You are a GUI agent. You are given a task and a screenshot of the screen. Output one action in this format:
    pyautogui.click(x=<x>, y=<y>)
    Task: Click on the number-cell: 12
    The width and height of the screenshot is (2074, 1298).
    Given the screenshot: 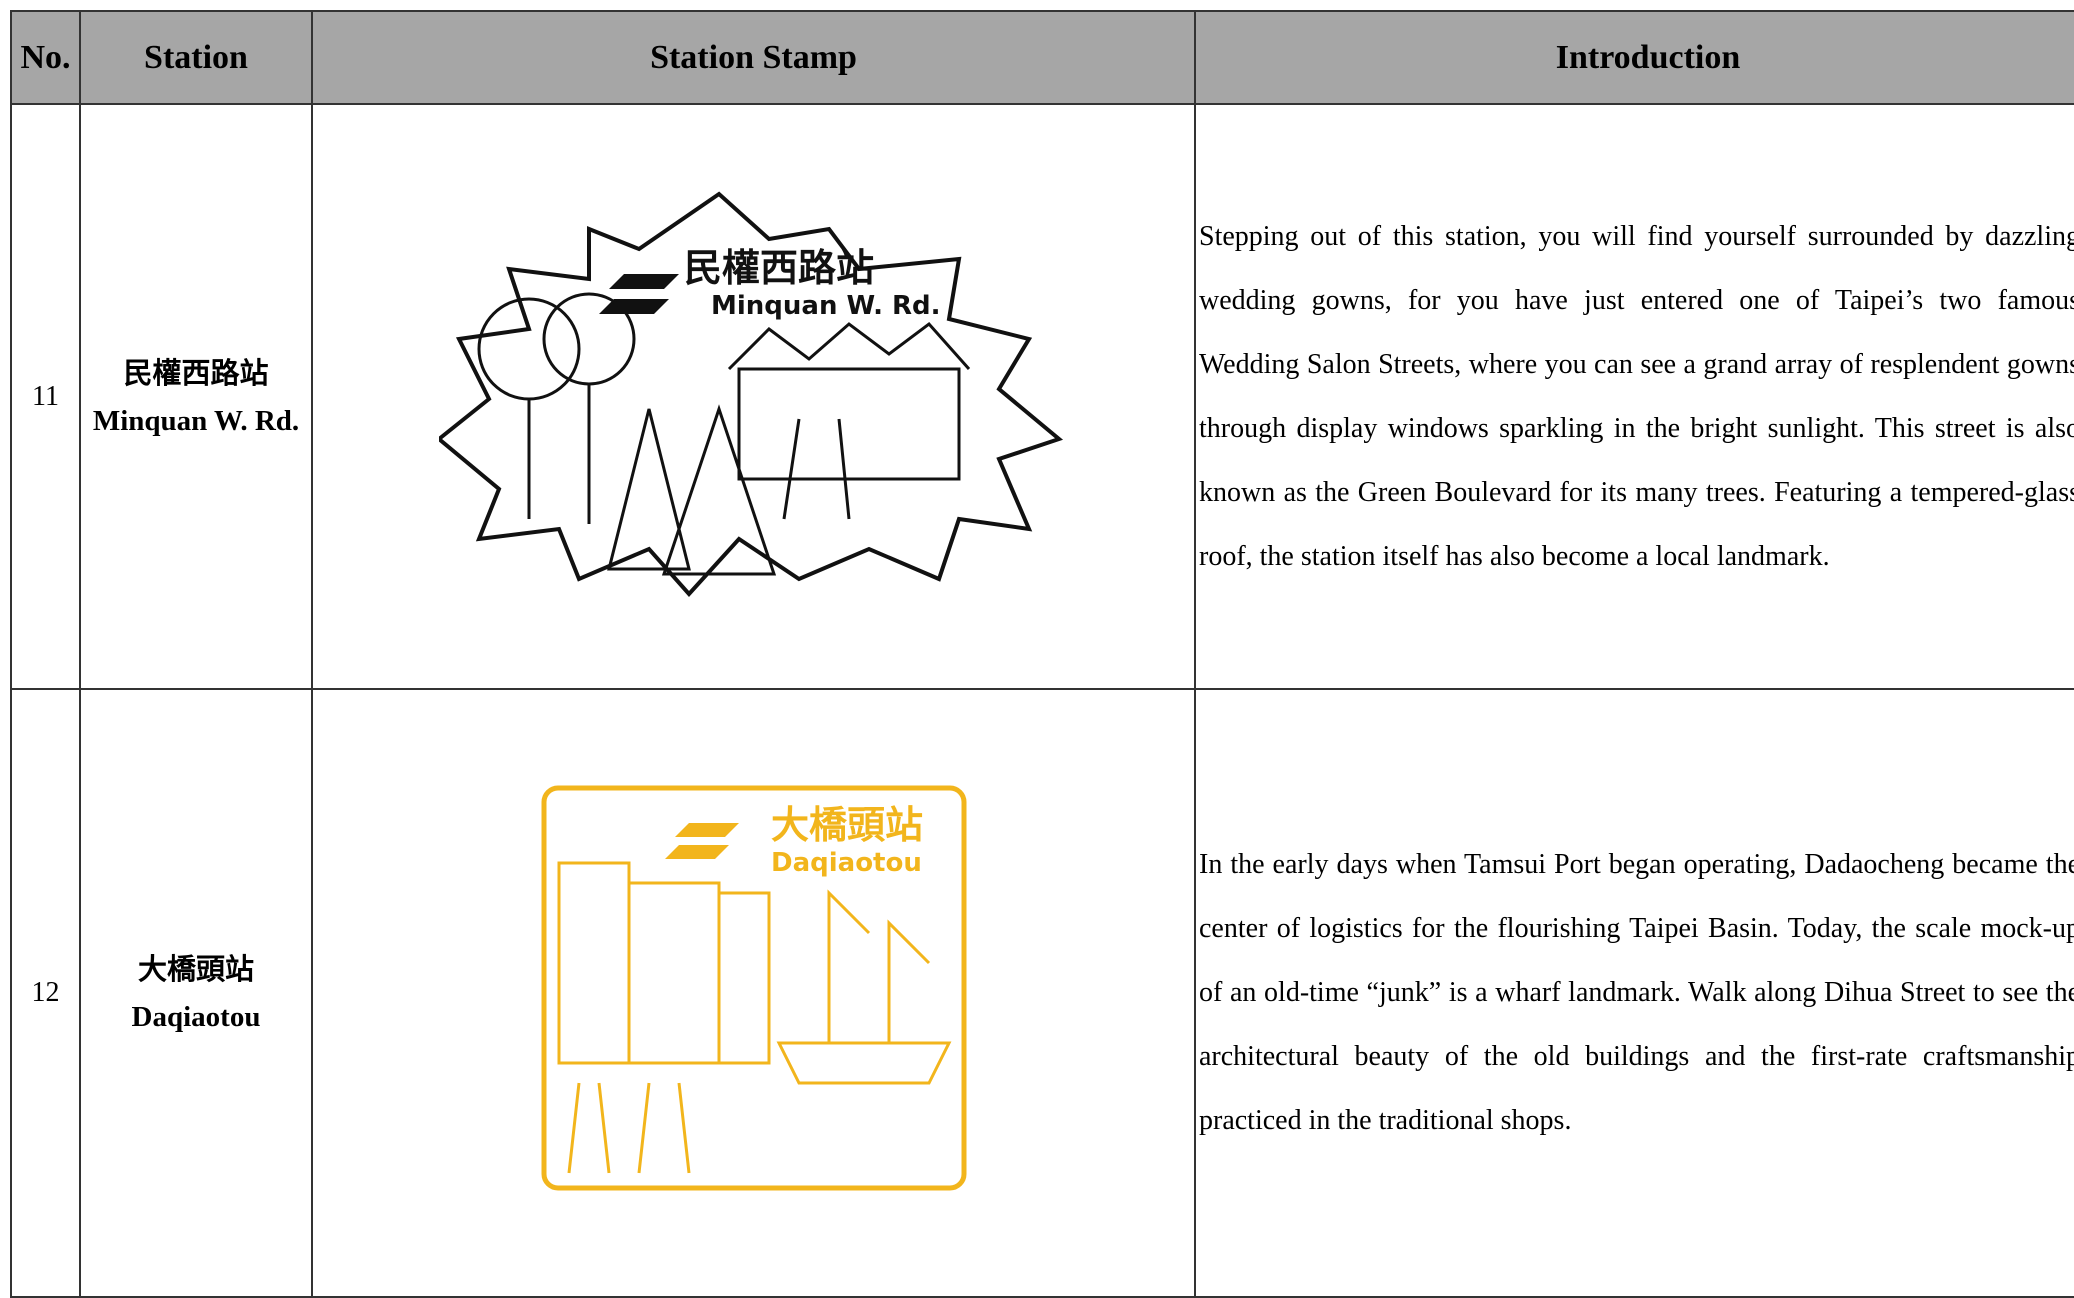 What is the action you would take?
    pyautogui.click(x=45, y=993)
    